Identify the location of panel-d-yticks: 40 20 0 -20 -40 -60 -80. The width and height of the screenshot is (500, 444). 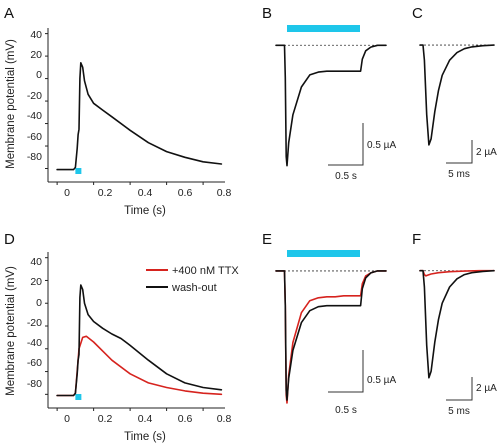
(34, 323).